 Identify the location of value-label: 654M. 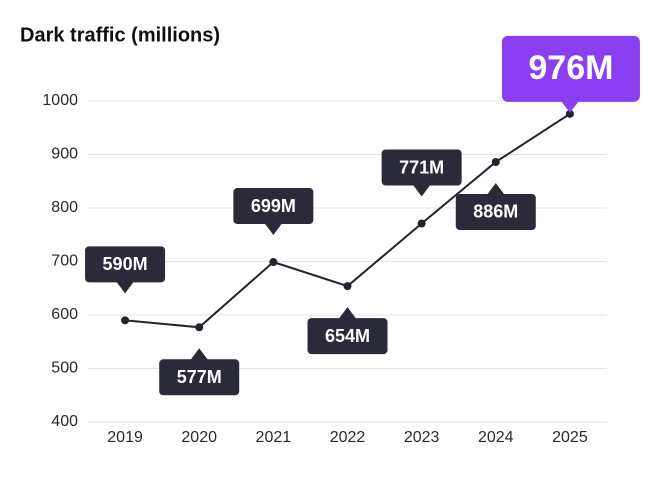
(347, 331).